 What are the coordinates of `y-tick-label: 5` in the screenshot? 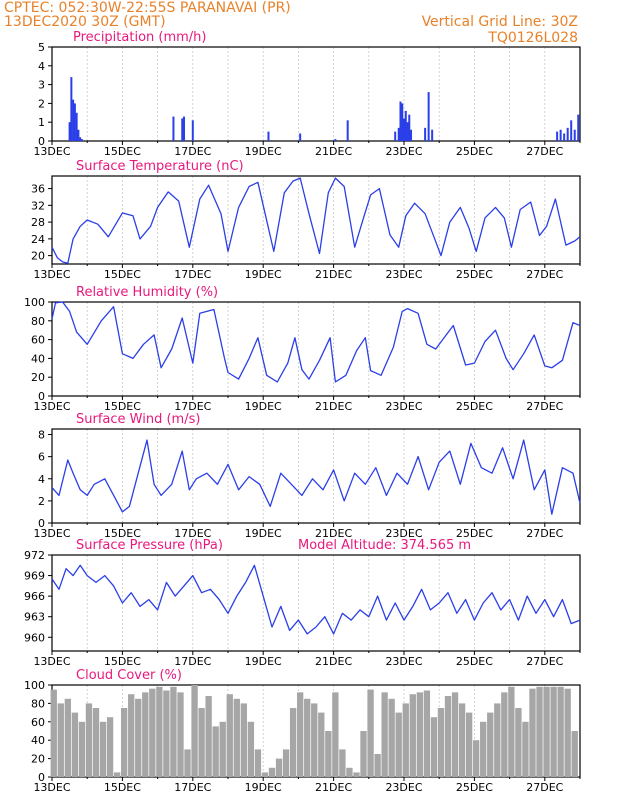 It's located at (41, 47).